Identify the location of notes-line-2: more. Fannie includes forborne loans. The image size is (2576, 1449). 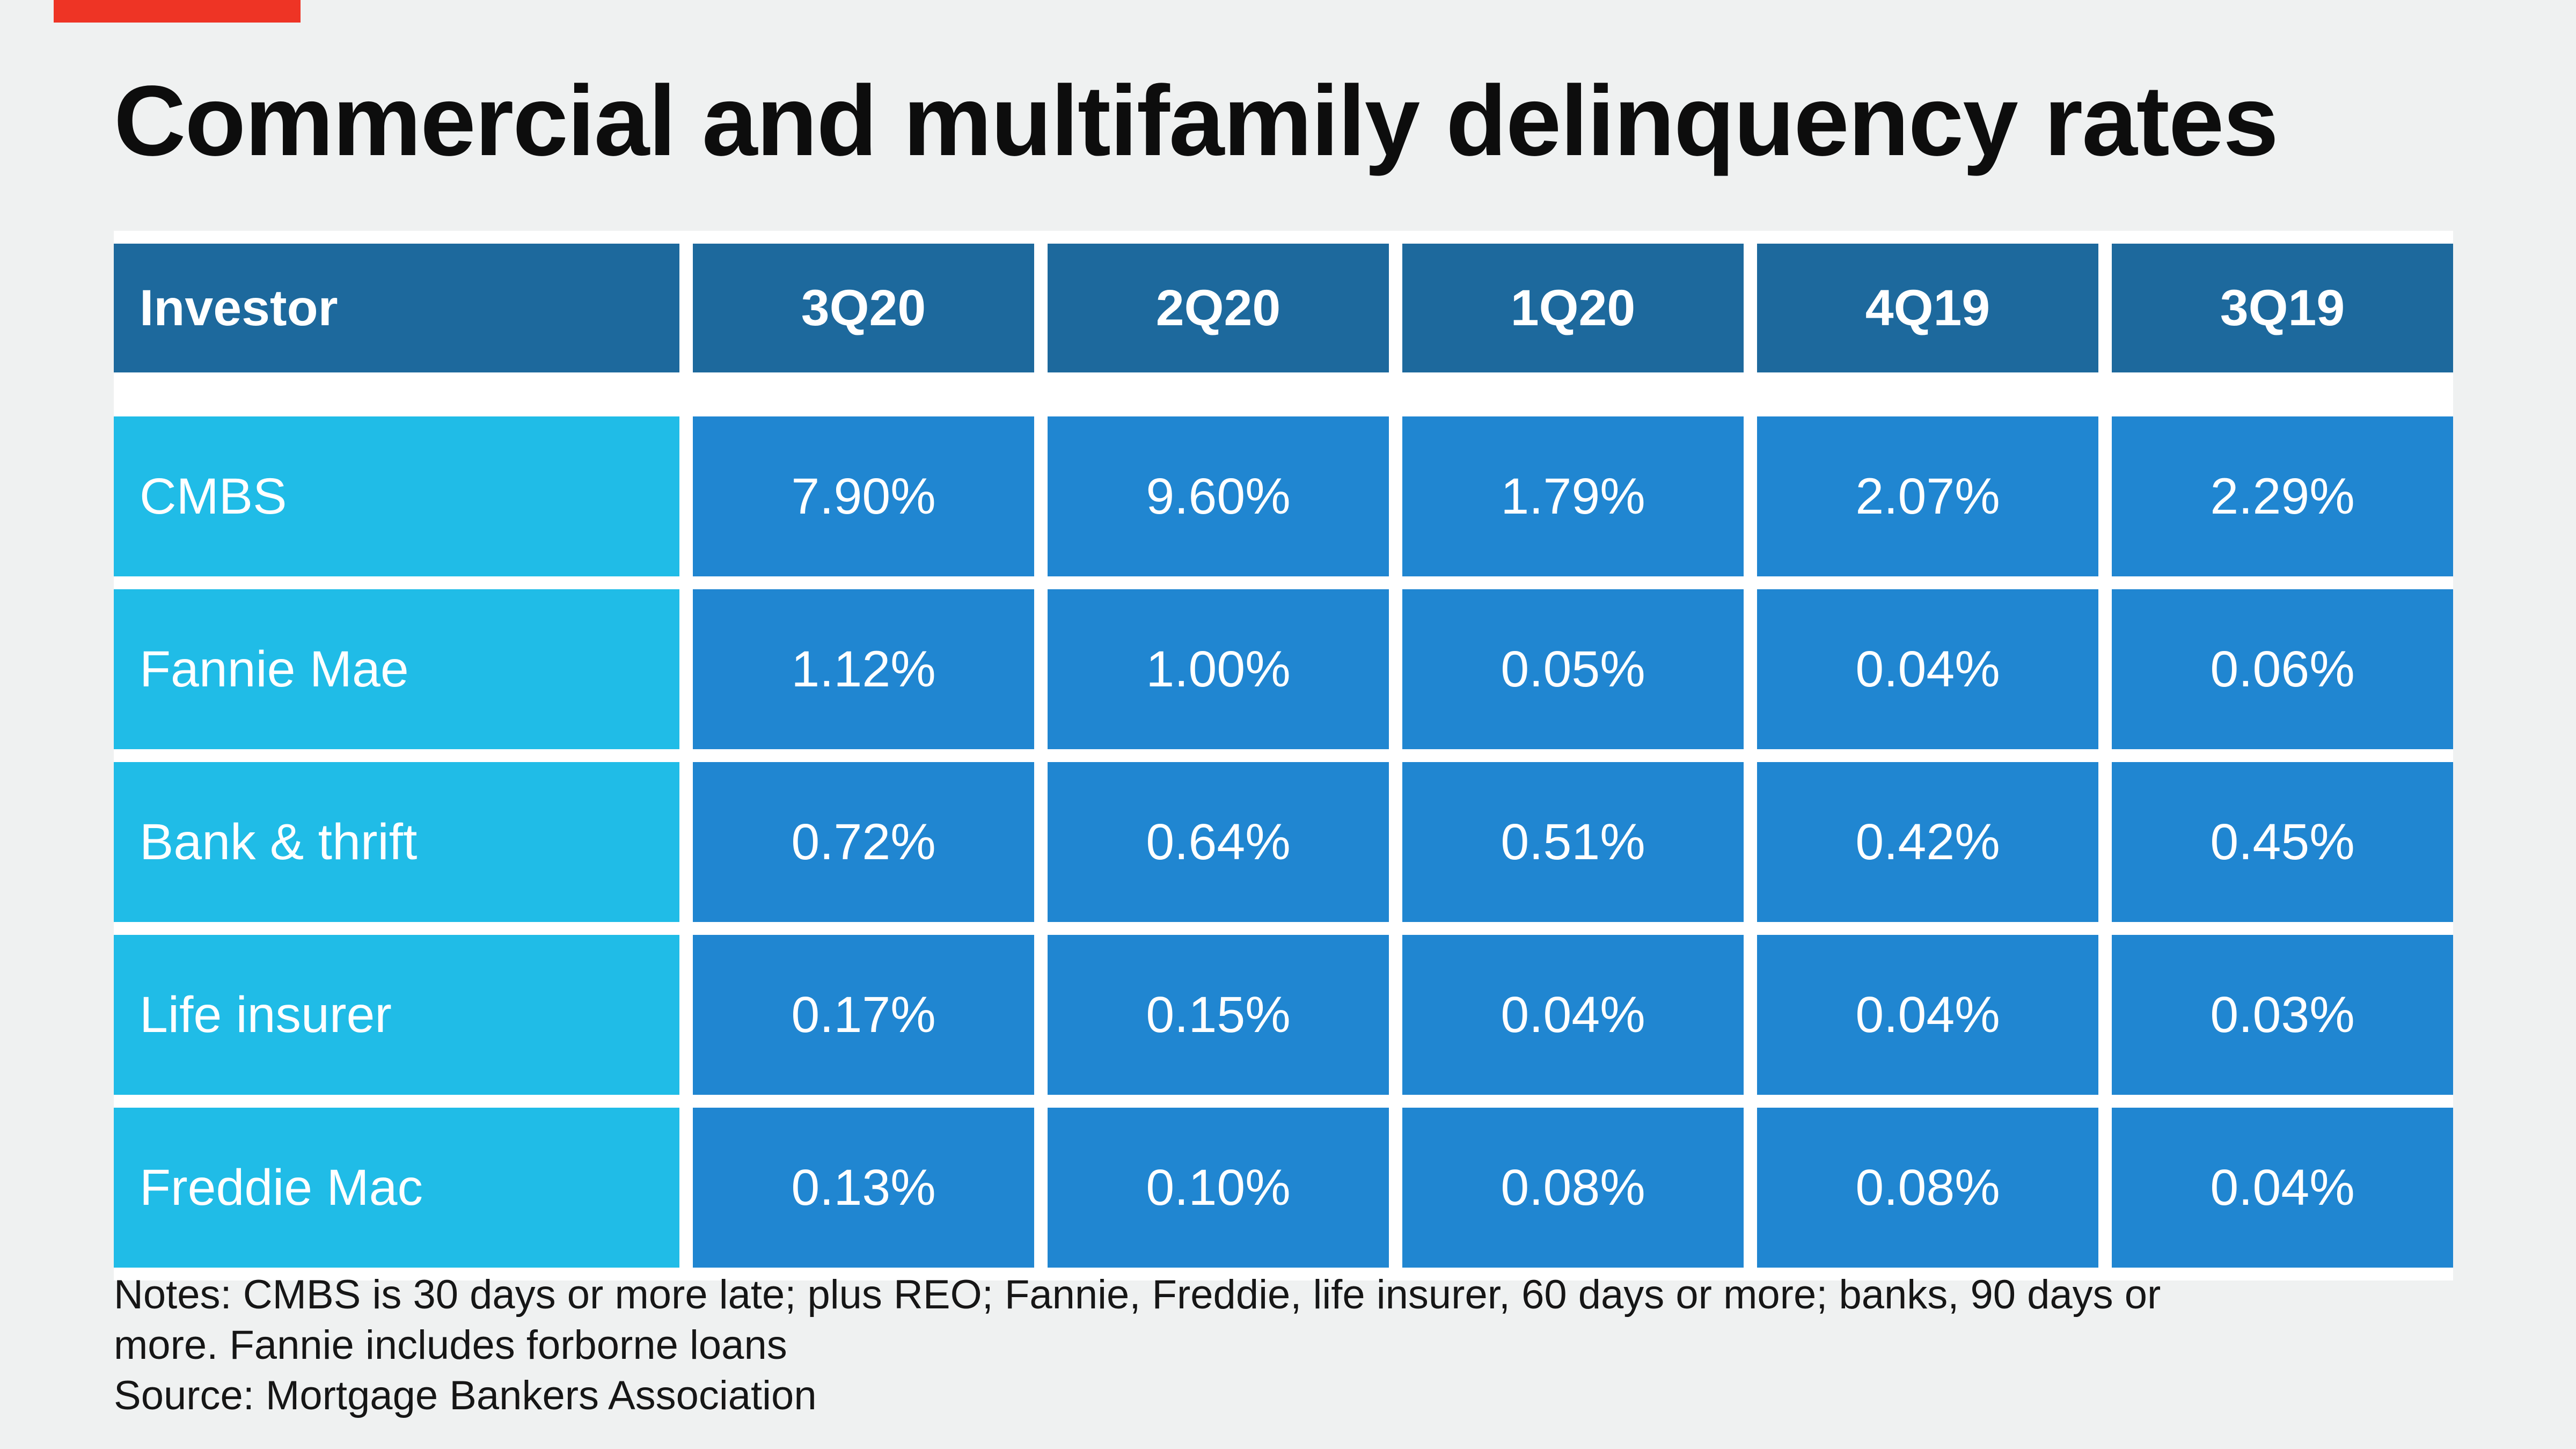
(450, 1345).